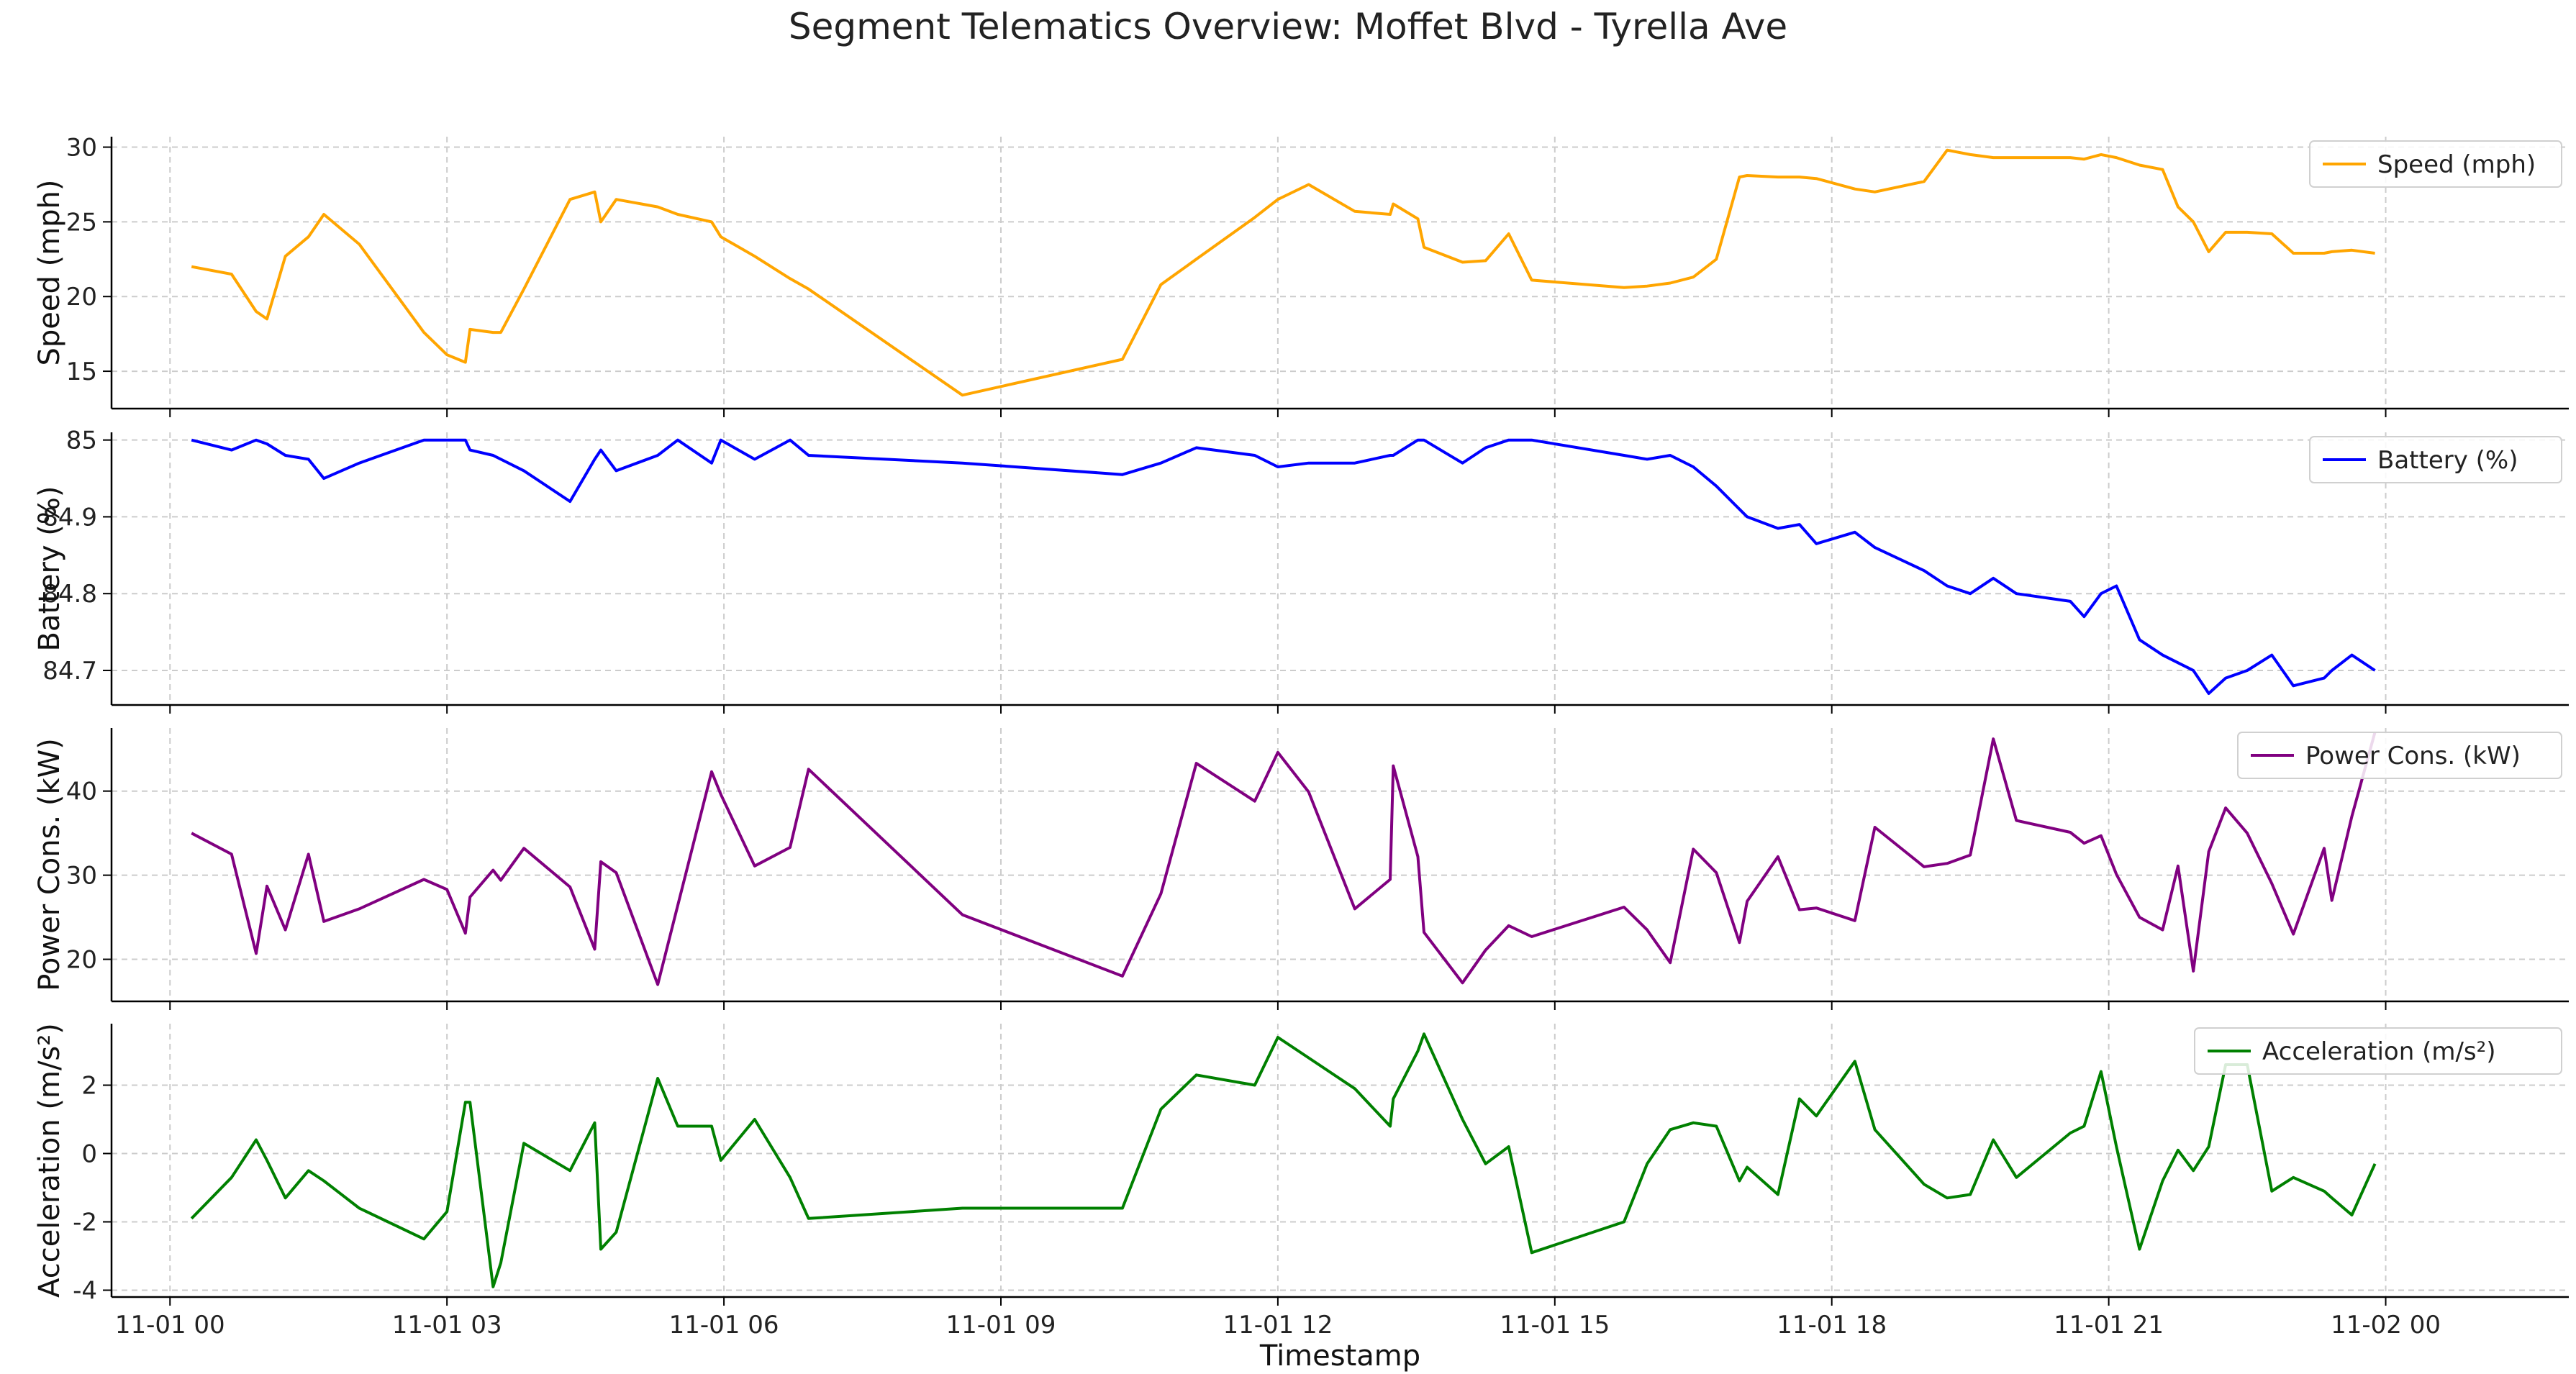  What do you see at coordinates (69, 671) in the screenshot?
I see `y-tick-label: 84.7` at bounding box center [69, 671].